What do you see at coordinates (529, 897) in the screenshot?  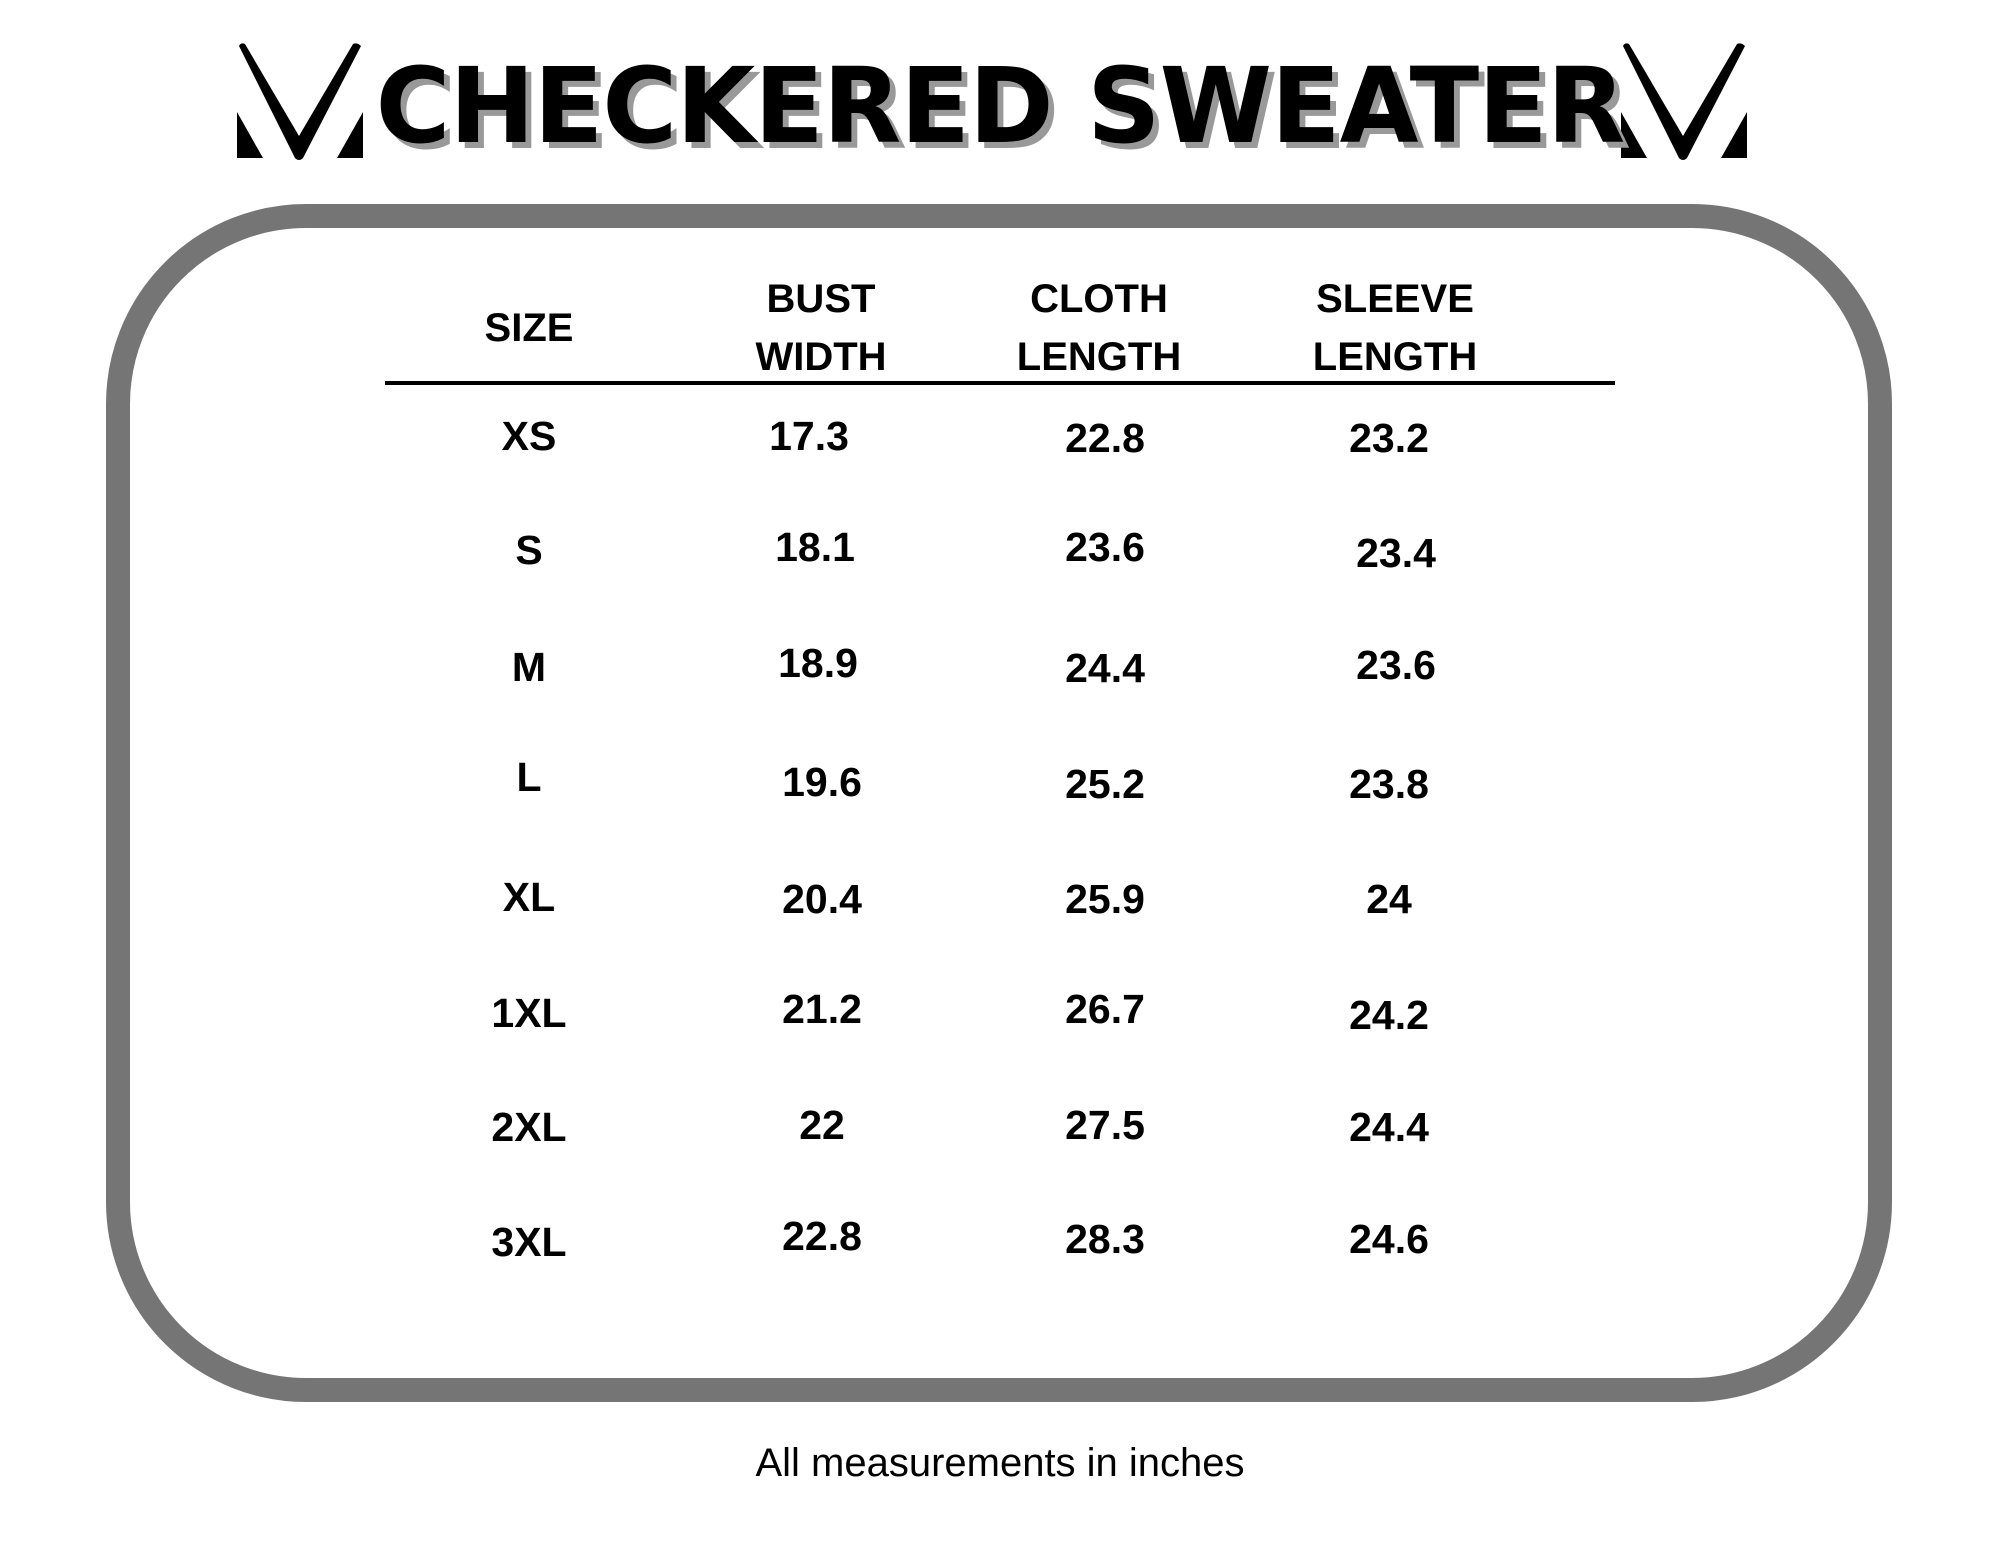 I see `size-cell: XL` at bounding box center [529, 897].